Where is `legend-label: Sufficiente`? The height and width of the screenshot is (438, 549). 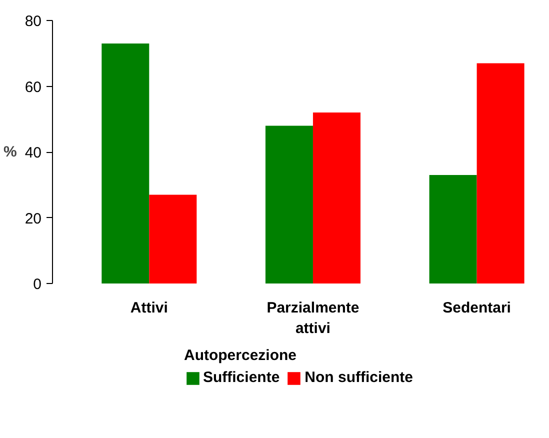
legend-label: Sufficiente is located at coordinates (241, 377).